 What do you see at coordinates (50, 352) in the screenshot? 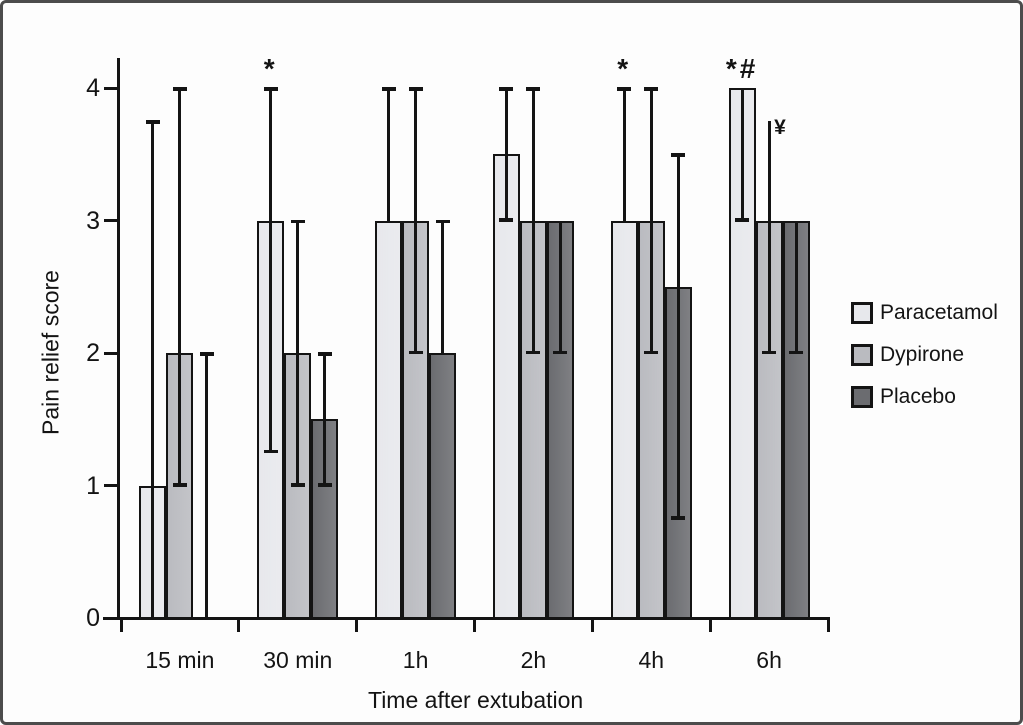
I see `y-axis-title: Pain relief score` at bounding box center [50, 352].